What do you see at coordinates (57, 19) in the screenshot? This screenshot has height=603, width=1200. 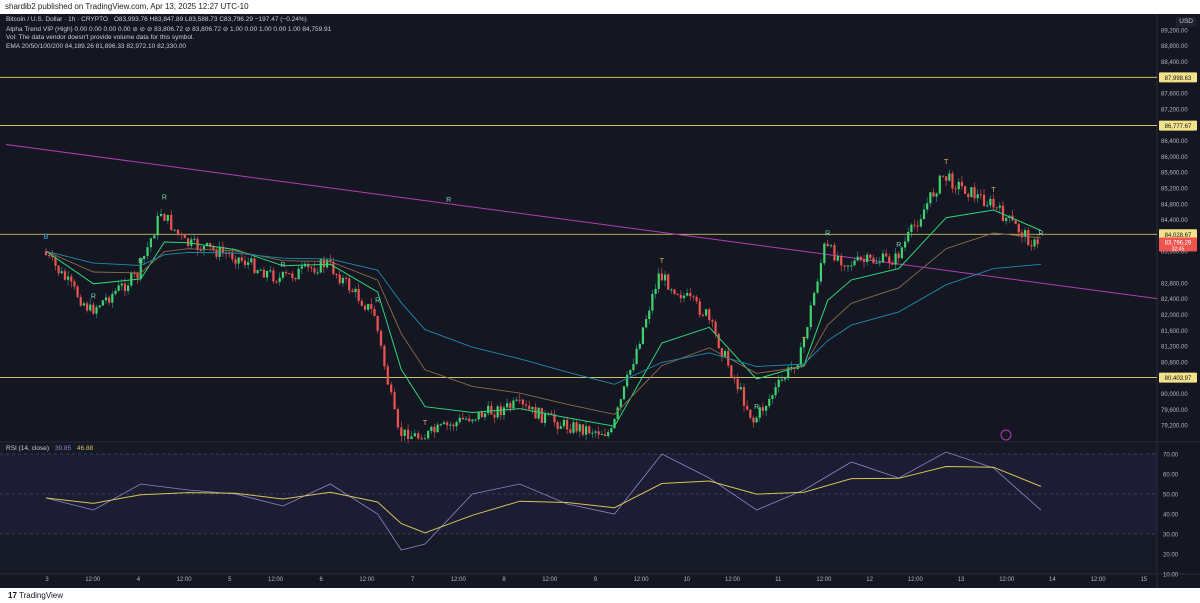 I see `legend-symbol: Bitcoin / U.S. Dollar · 1h · CRYPTO` at bounding box center [57, 19].